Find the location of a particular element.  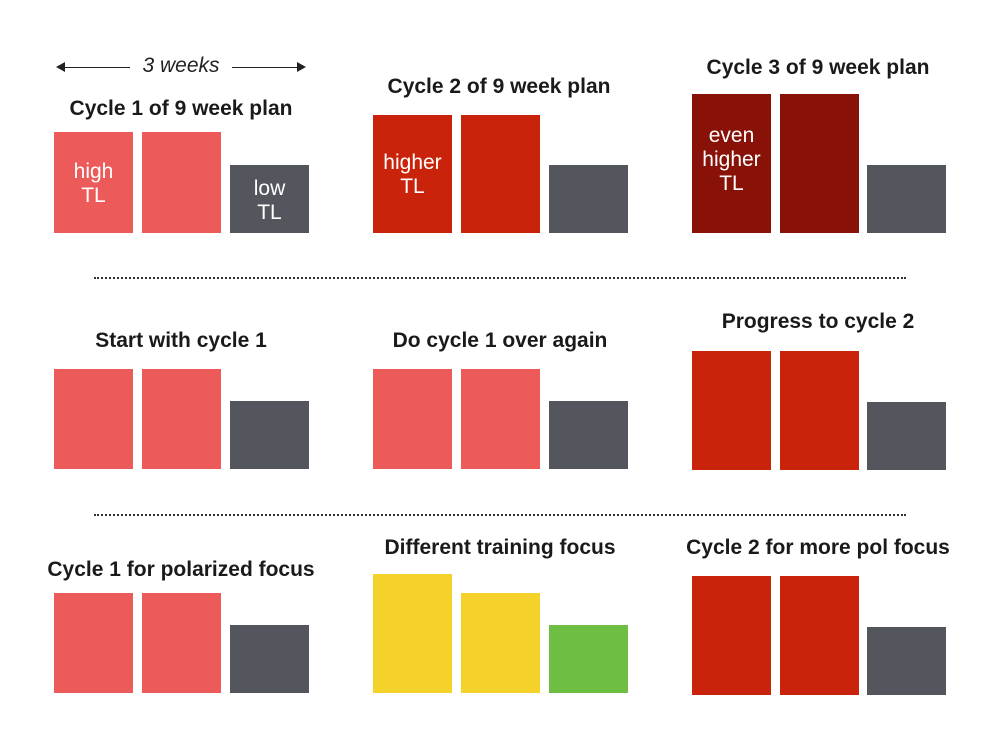

arrow-line-left is located at coordinates (95, 67).